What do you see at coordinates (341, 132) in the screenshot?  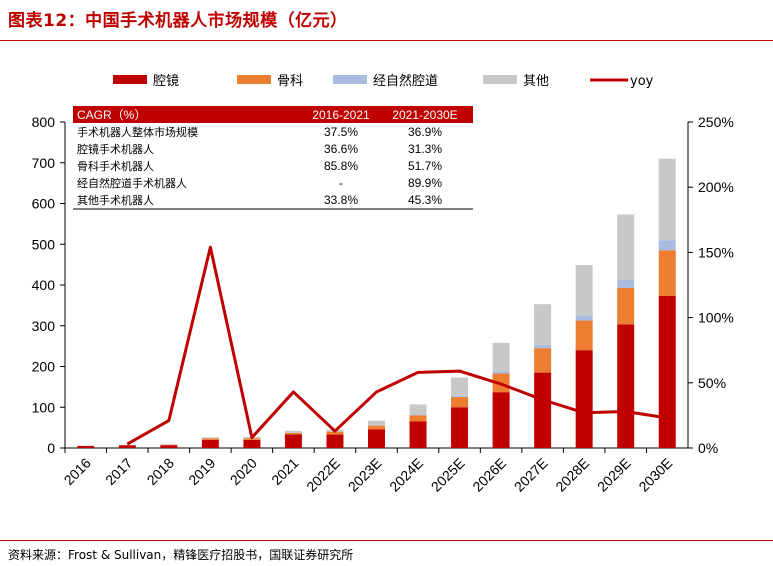 I see `table-cell: 37.5%` at bounding box center [341, 132].